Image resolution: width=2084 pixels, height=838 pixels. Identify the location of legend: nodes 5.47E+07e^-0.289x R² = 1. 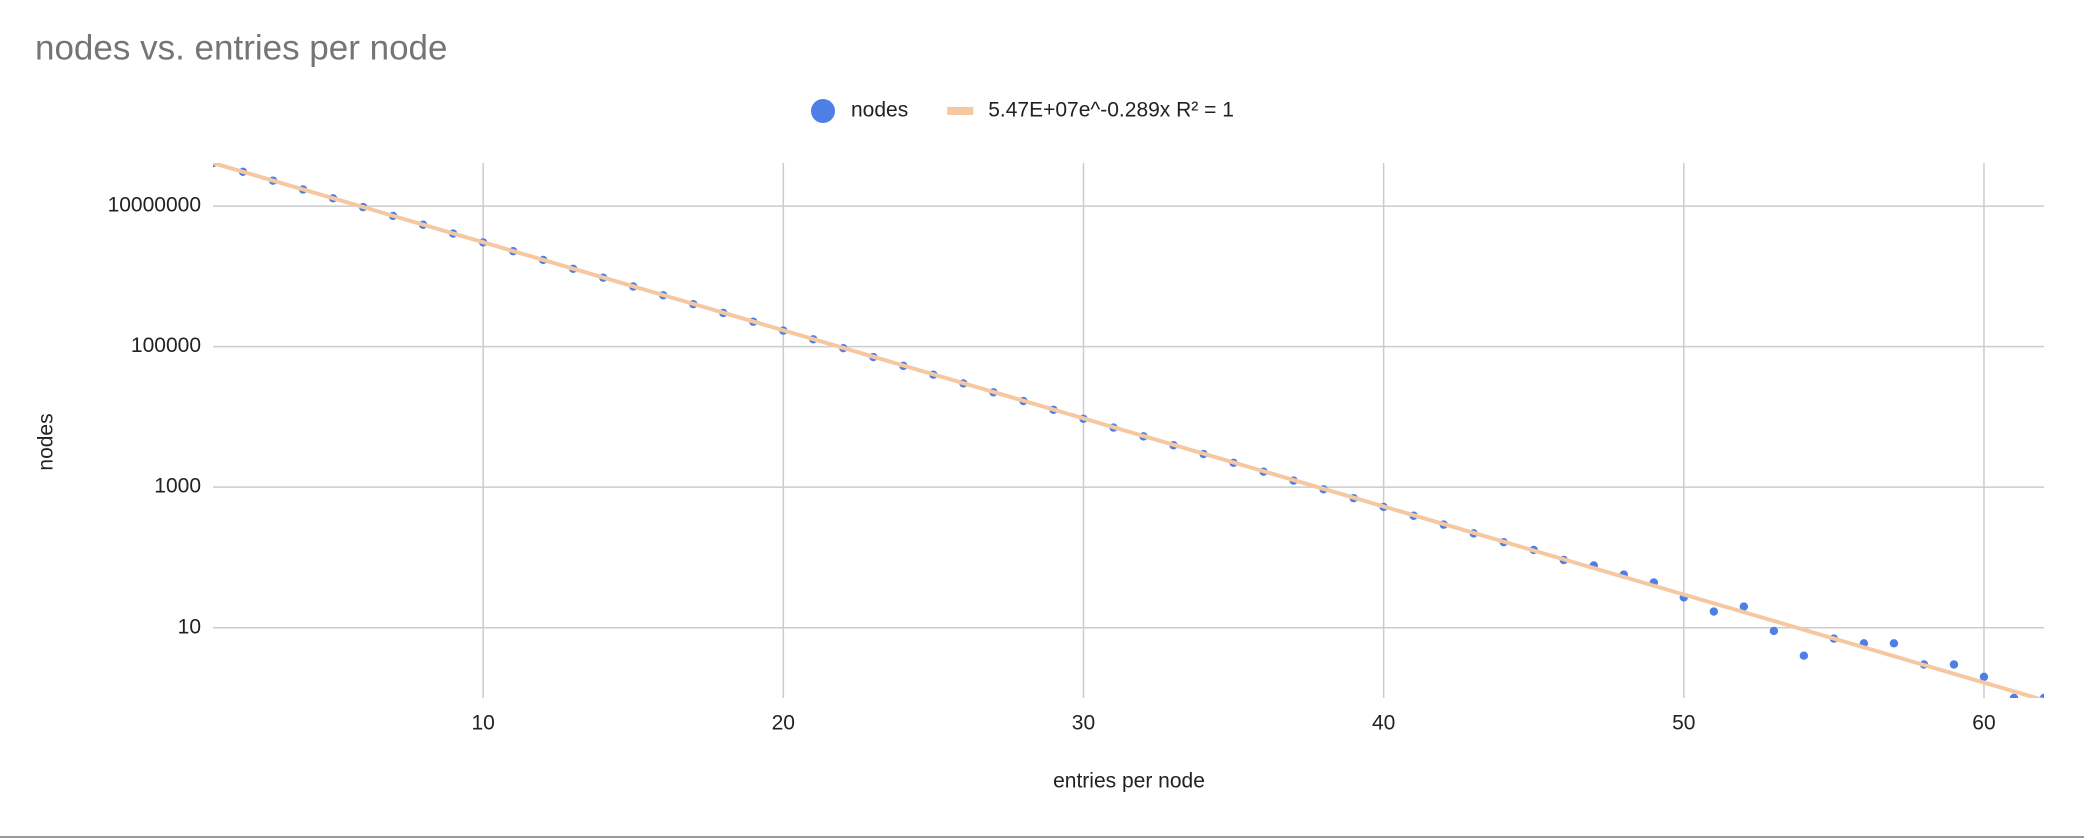
(1022, 111).